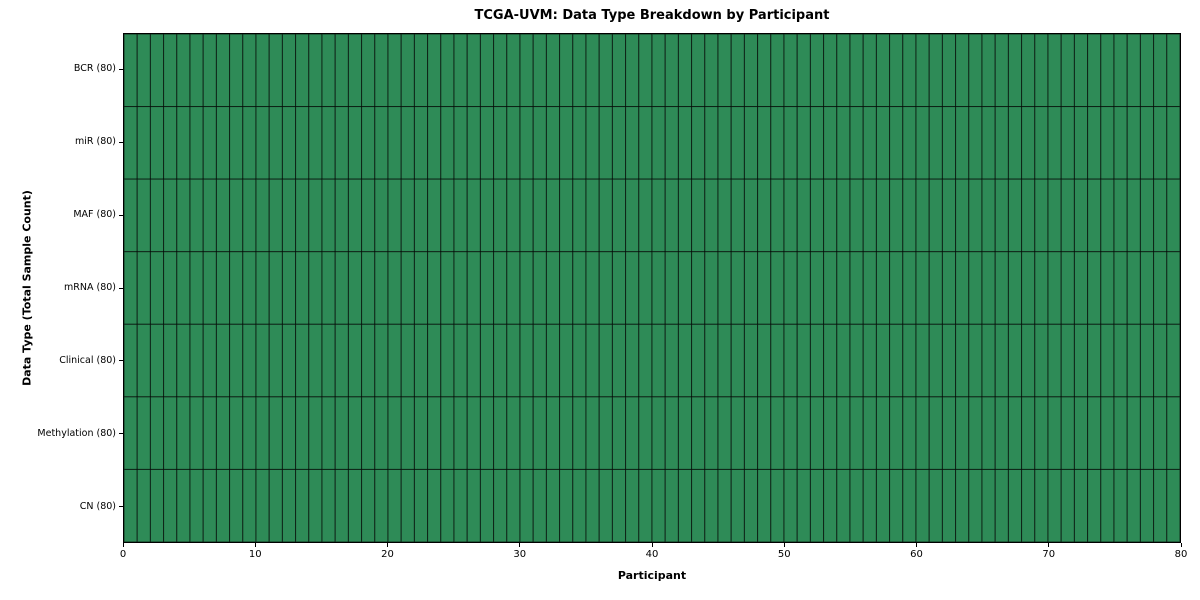 The width and height of the screenshot is (1200, 600). What do you see at coordinates (1049, 545) in the screenshot?
I see `x-tick-mark` at bounding box center [1049, 545].